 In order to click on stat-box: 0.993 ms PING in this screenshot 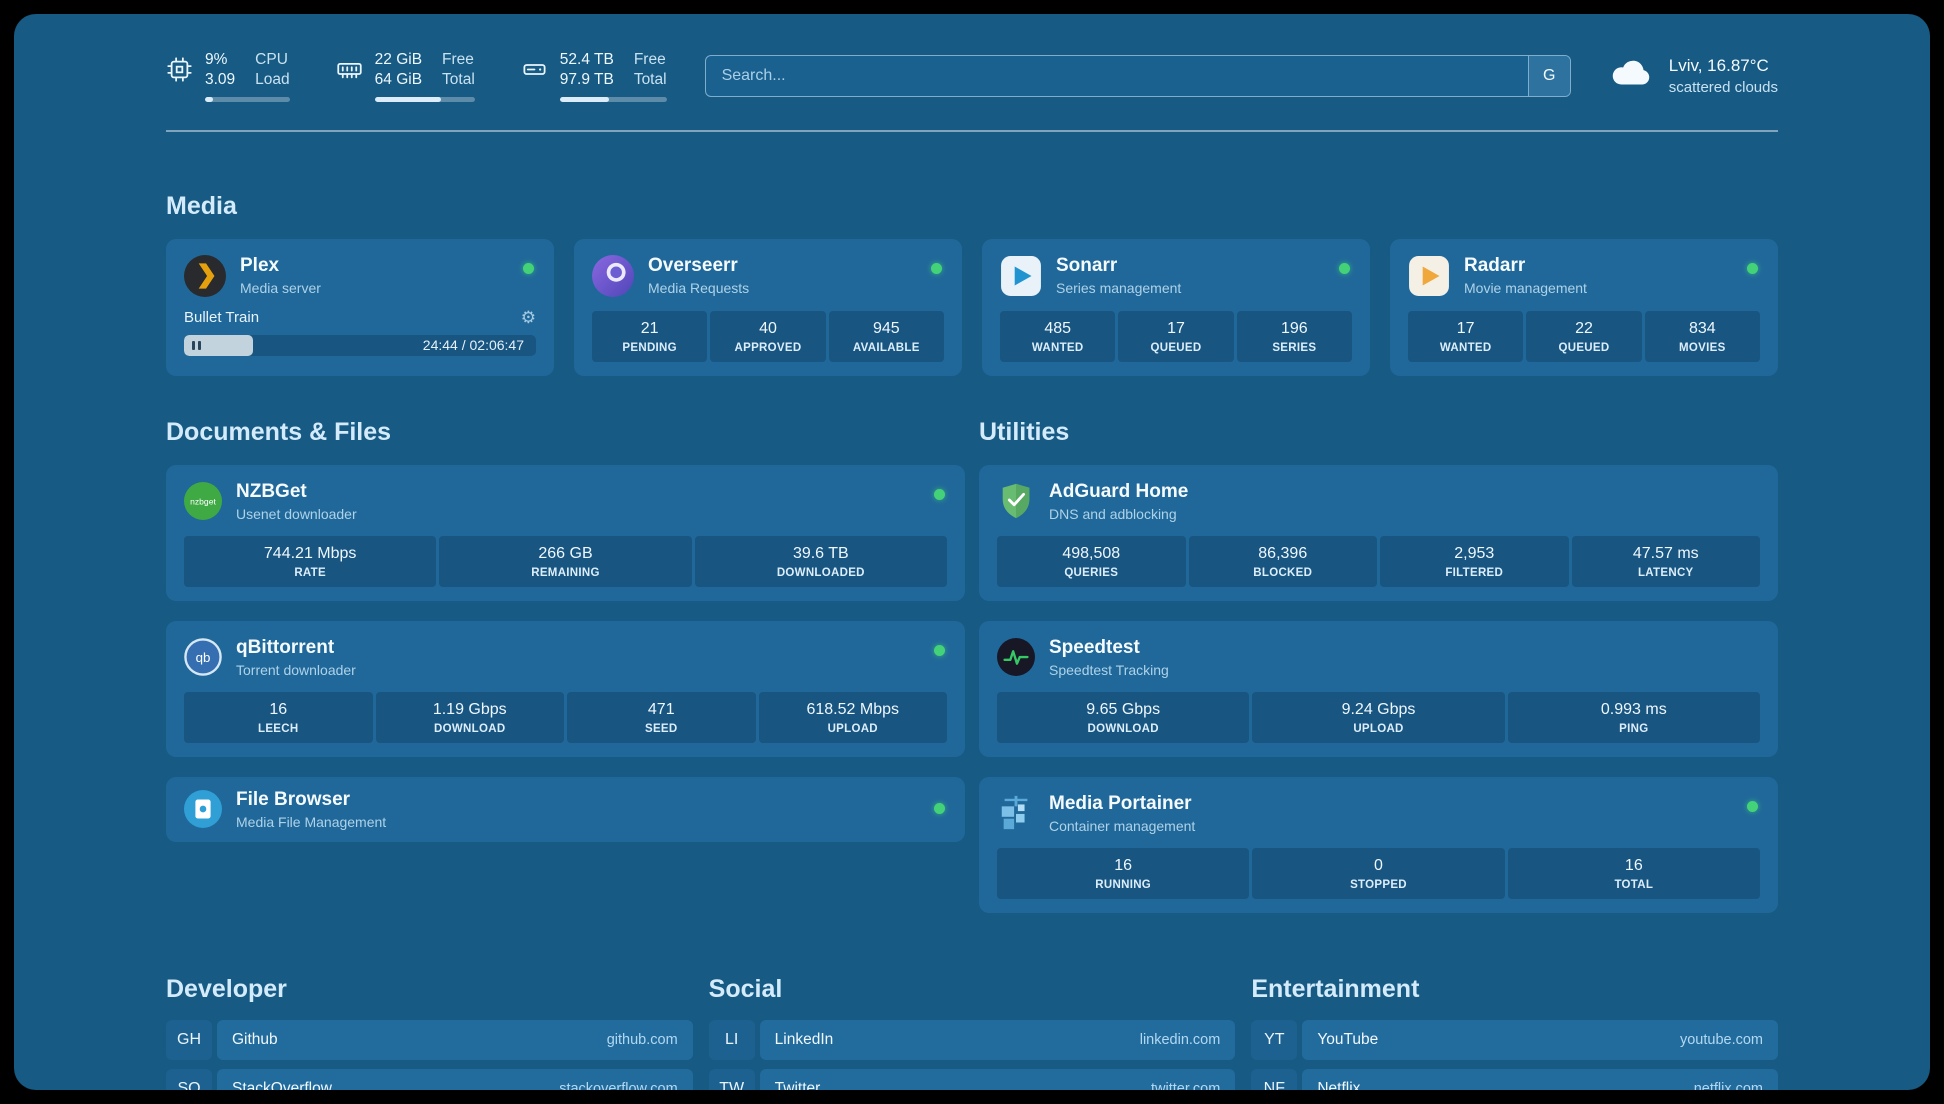, I will do `click(1633, 717)`.